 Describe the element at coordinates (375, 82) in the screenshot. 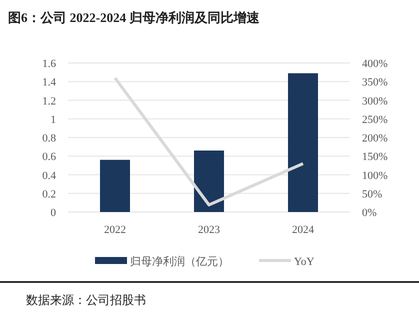

I see `y2-tick-label: 350%` at that location.